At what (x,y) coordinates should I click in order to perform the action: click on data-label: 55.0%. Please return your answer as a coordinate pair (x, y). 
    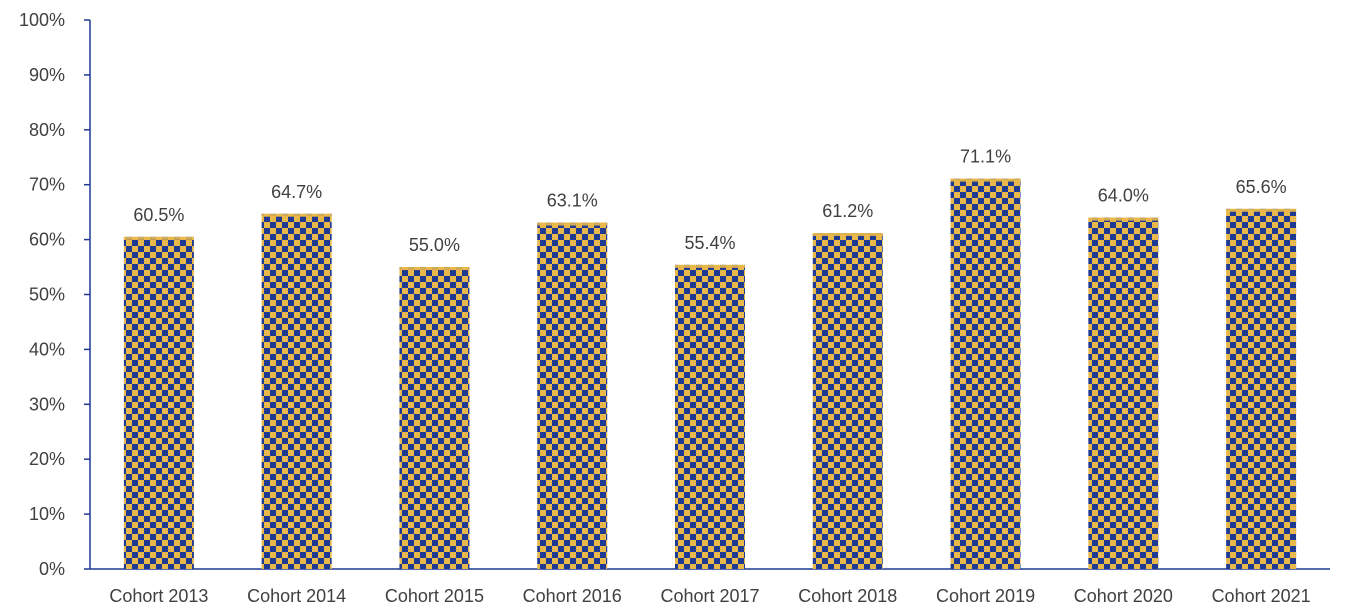
    Looking at the image, I should click on (434, 245).